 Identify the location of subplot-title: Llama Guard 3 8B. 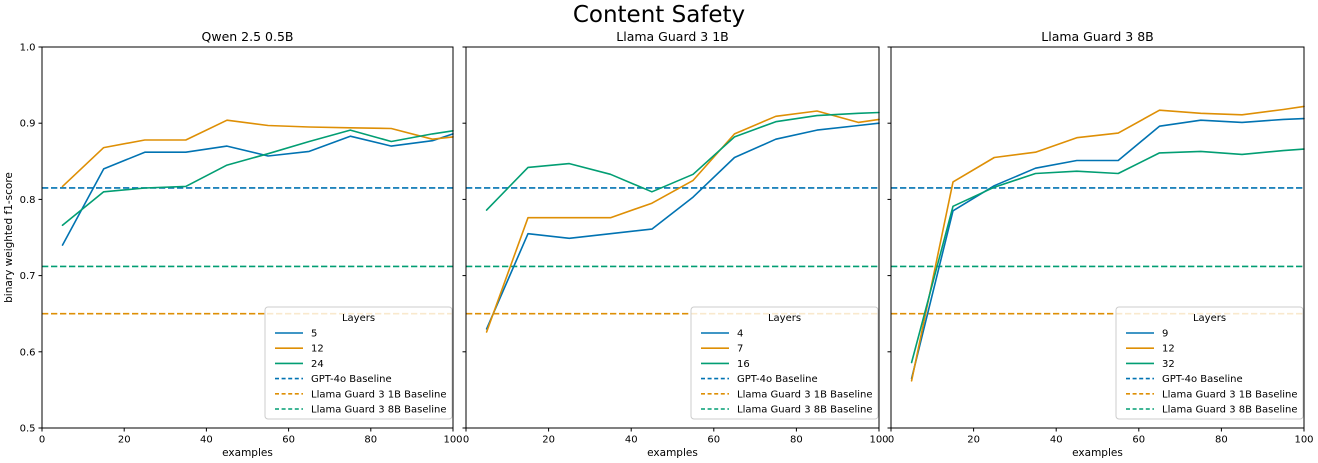
(1097, 36).